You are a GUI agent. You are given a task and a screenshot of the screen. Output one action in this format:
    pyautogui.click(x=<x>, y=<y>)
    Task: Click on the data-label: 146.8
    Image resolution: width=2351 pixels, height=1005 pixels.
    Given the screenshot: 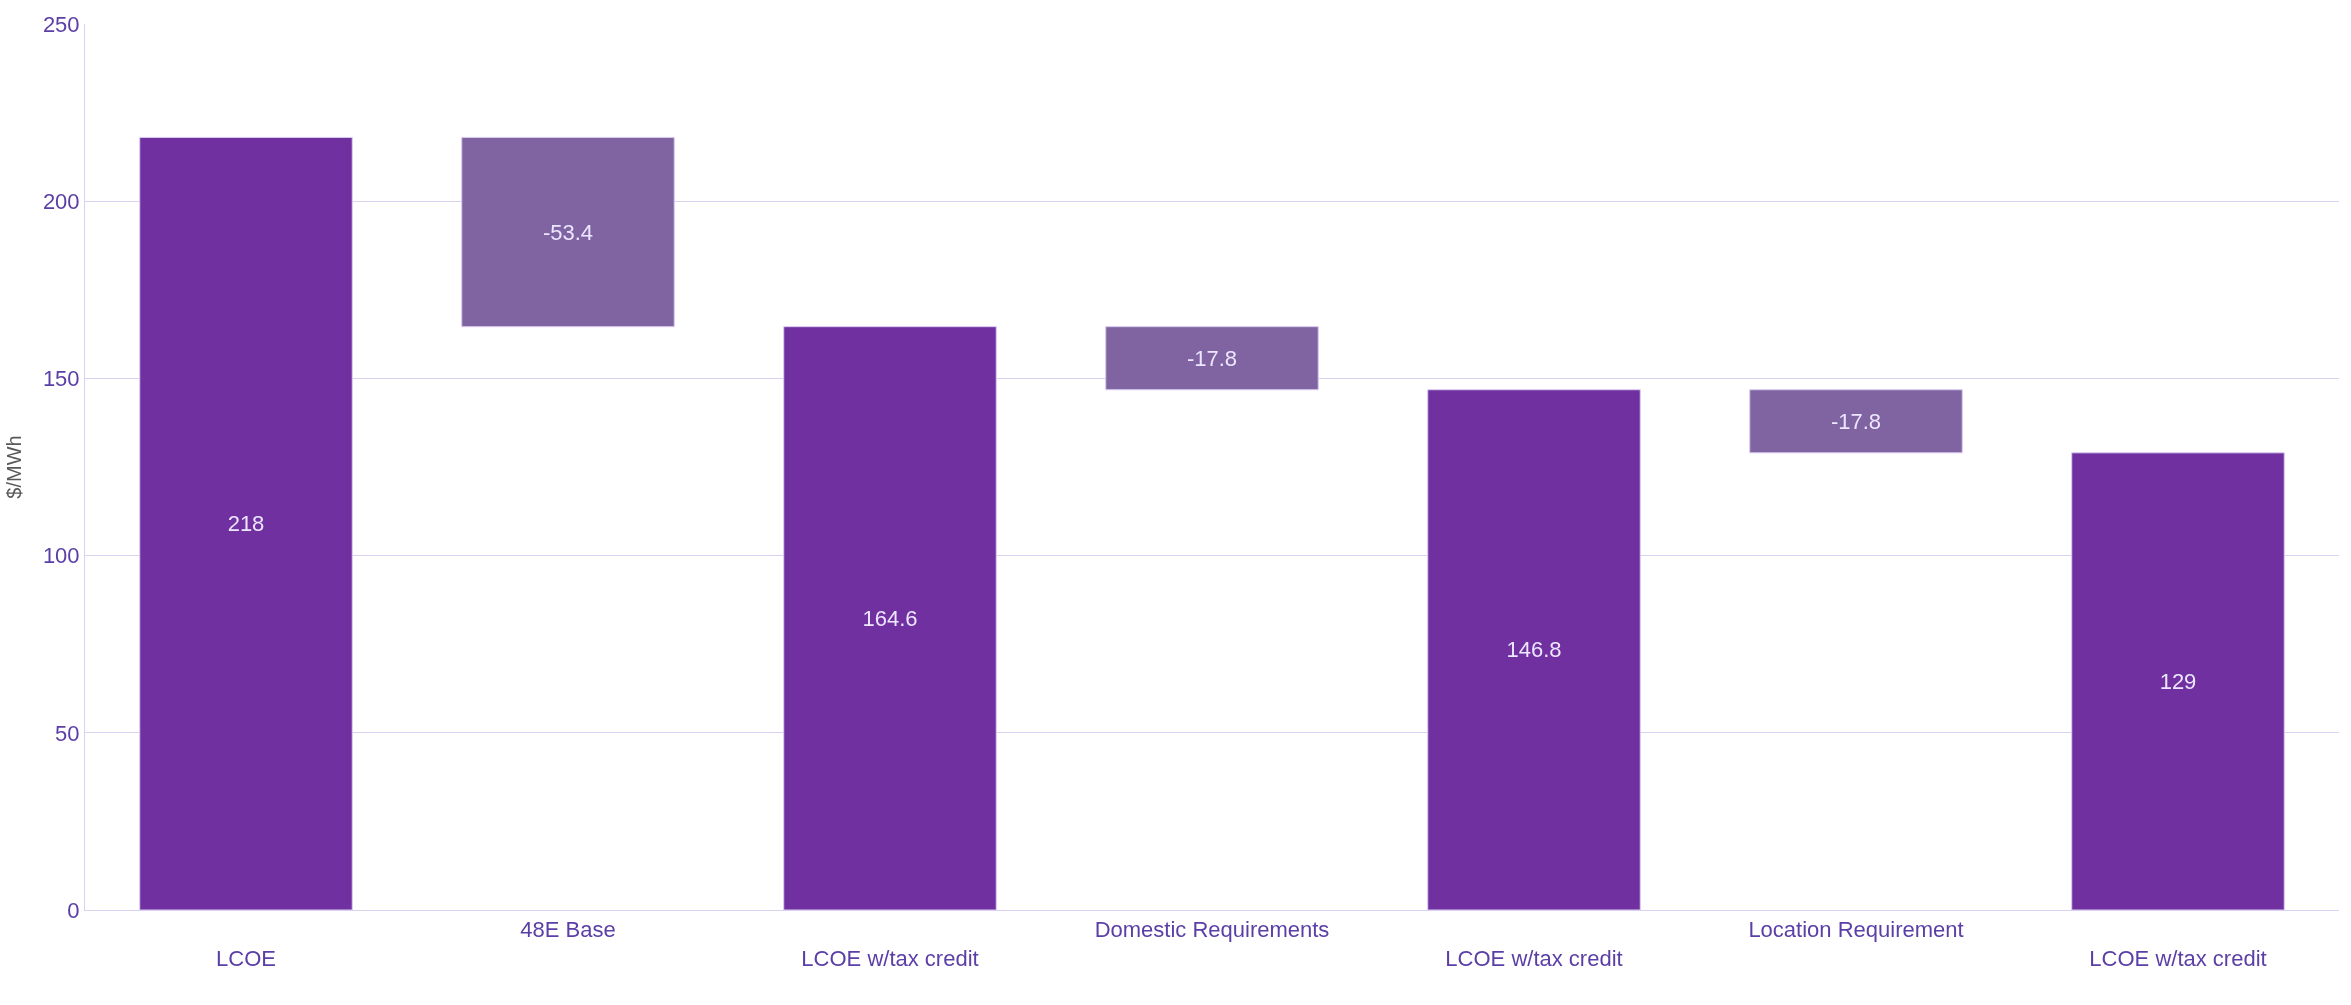 What is the action you would take?
    pyautogui.click(x=1534, y=650)
    